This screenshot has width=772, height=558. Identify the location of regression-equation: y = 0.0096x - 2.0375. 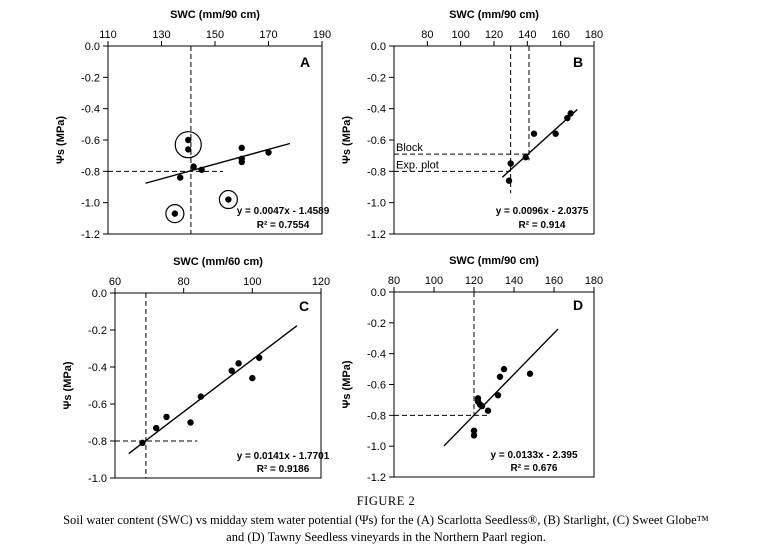
(542, 211).